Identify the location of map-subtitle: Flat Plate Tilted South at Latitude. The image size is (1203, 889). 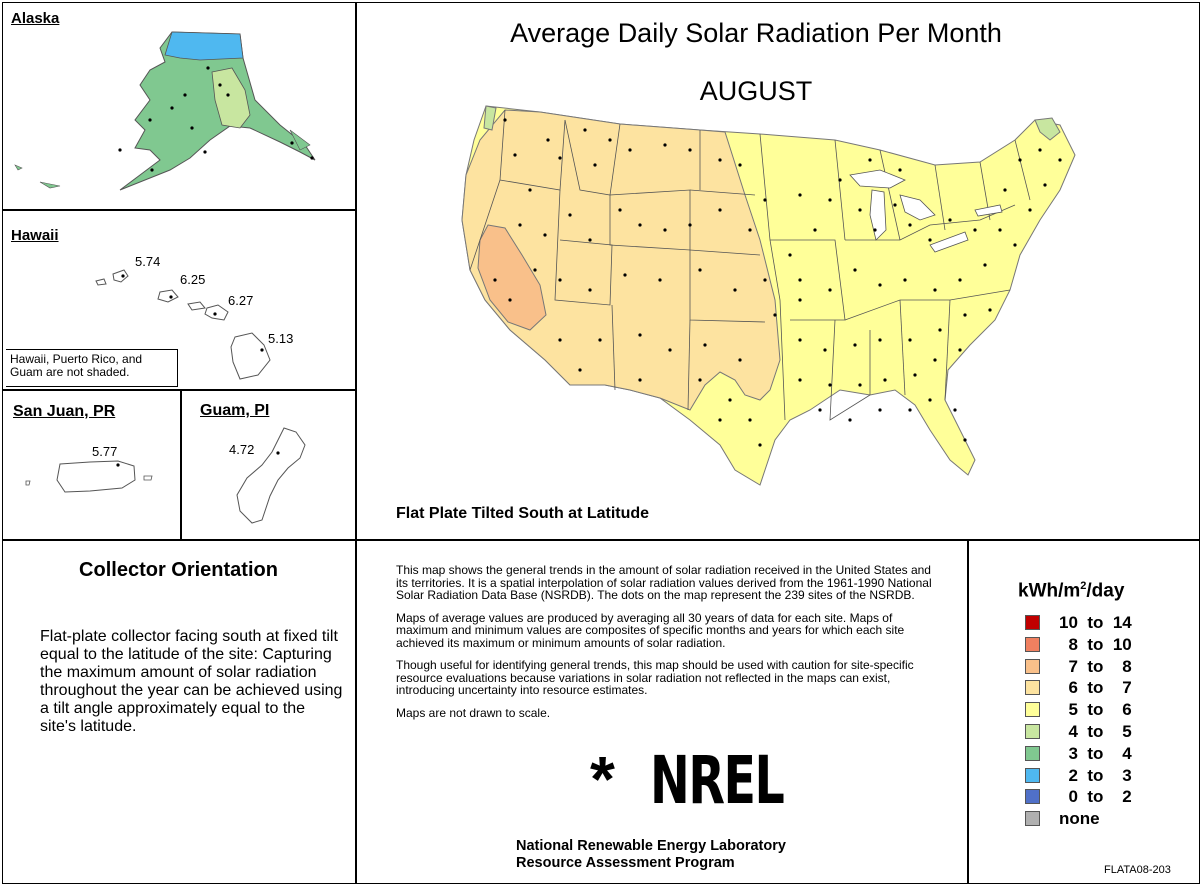
(523, 513).